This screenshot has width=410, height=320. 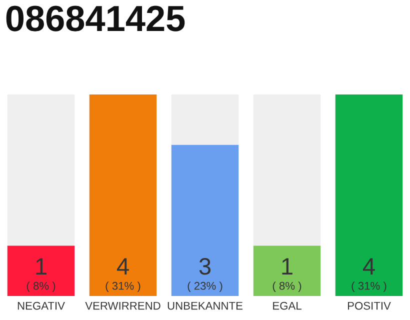 What do you see at coordinates (369, 306) in the screenshot?
I see `x-tick-label: POSITIV` at bounding box center [369, 306].